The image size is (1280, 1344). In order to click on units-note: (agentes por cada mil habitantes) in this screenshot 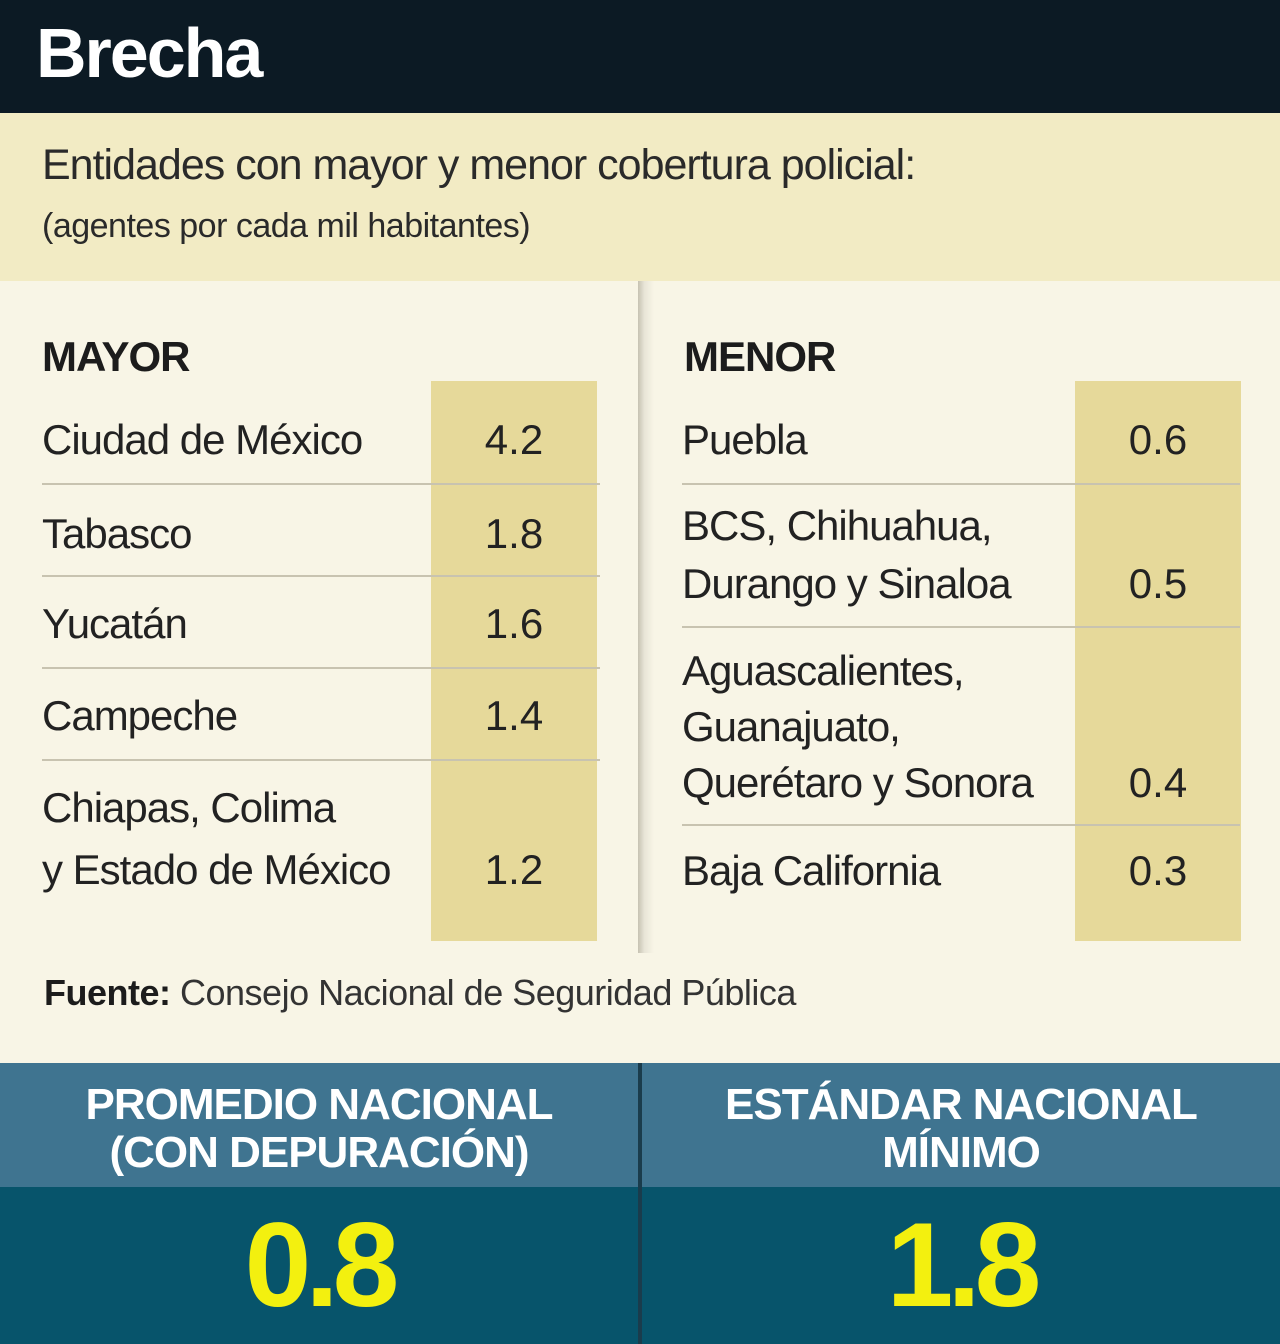, I will do `click(286, 226)`.